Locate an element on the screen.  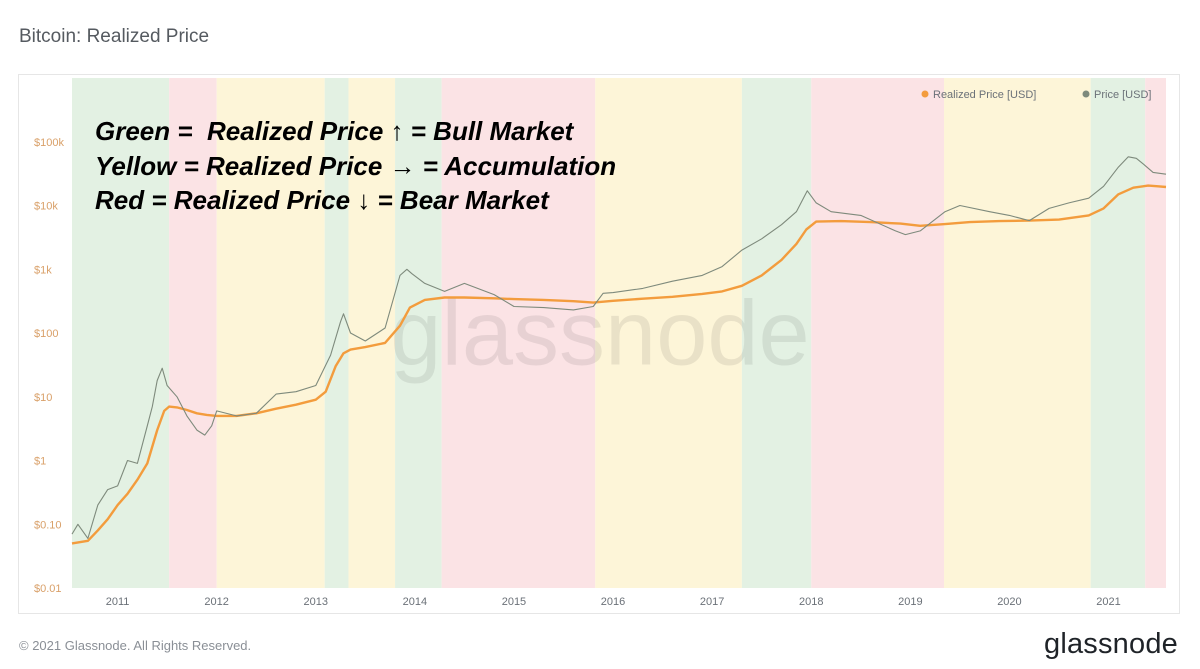
x-tick-label: 2013 is located at coordinates (316, 602).